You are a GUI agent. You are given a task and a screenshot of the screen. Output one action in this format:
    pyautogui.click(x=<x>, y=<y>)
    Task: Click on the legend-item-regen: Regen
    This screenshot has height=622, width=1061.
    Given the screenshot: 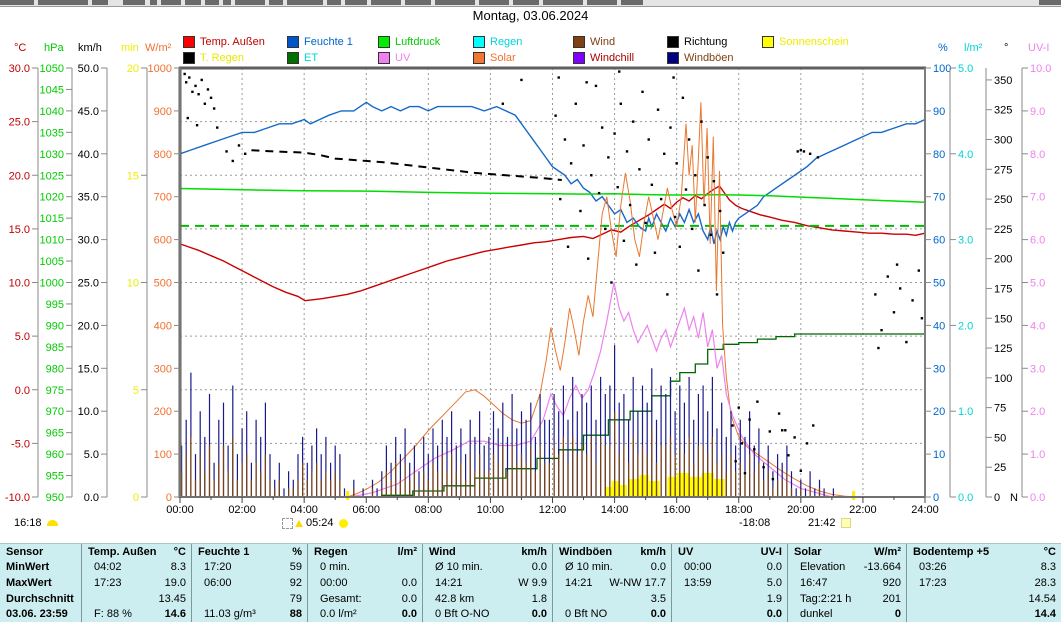 What is the action you would take?
    pyautogui.click(x=497, y=42)
    